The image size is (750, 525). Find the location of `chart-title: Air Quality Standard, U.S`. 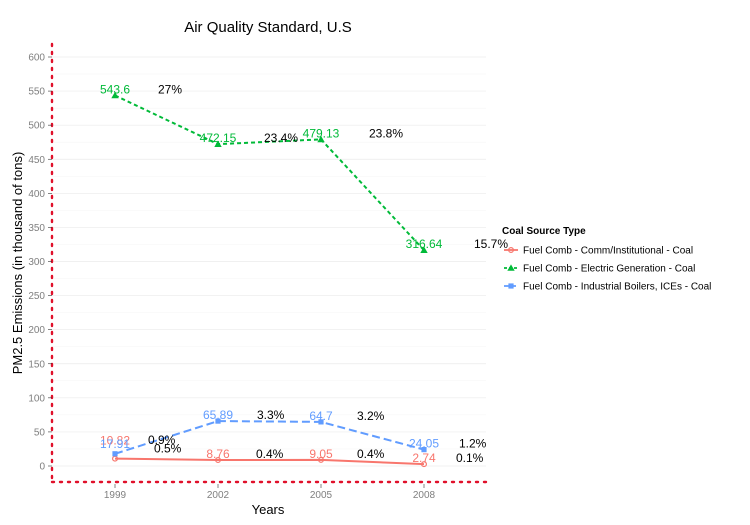

chart-title: Air Quality Standard, U.S is located at coordinates (268, 27).